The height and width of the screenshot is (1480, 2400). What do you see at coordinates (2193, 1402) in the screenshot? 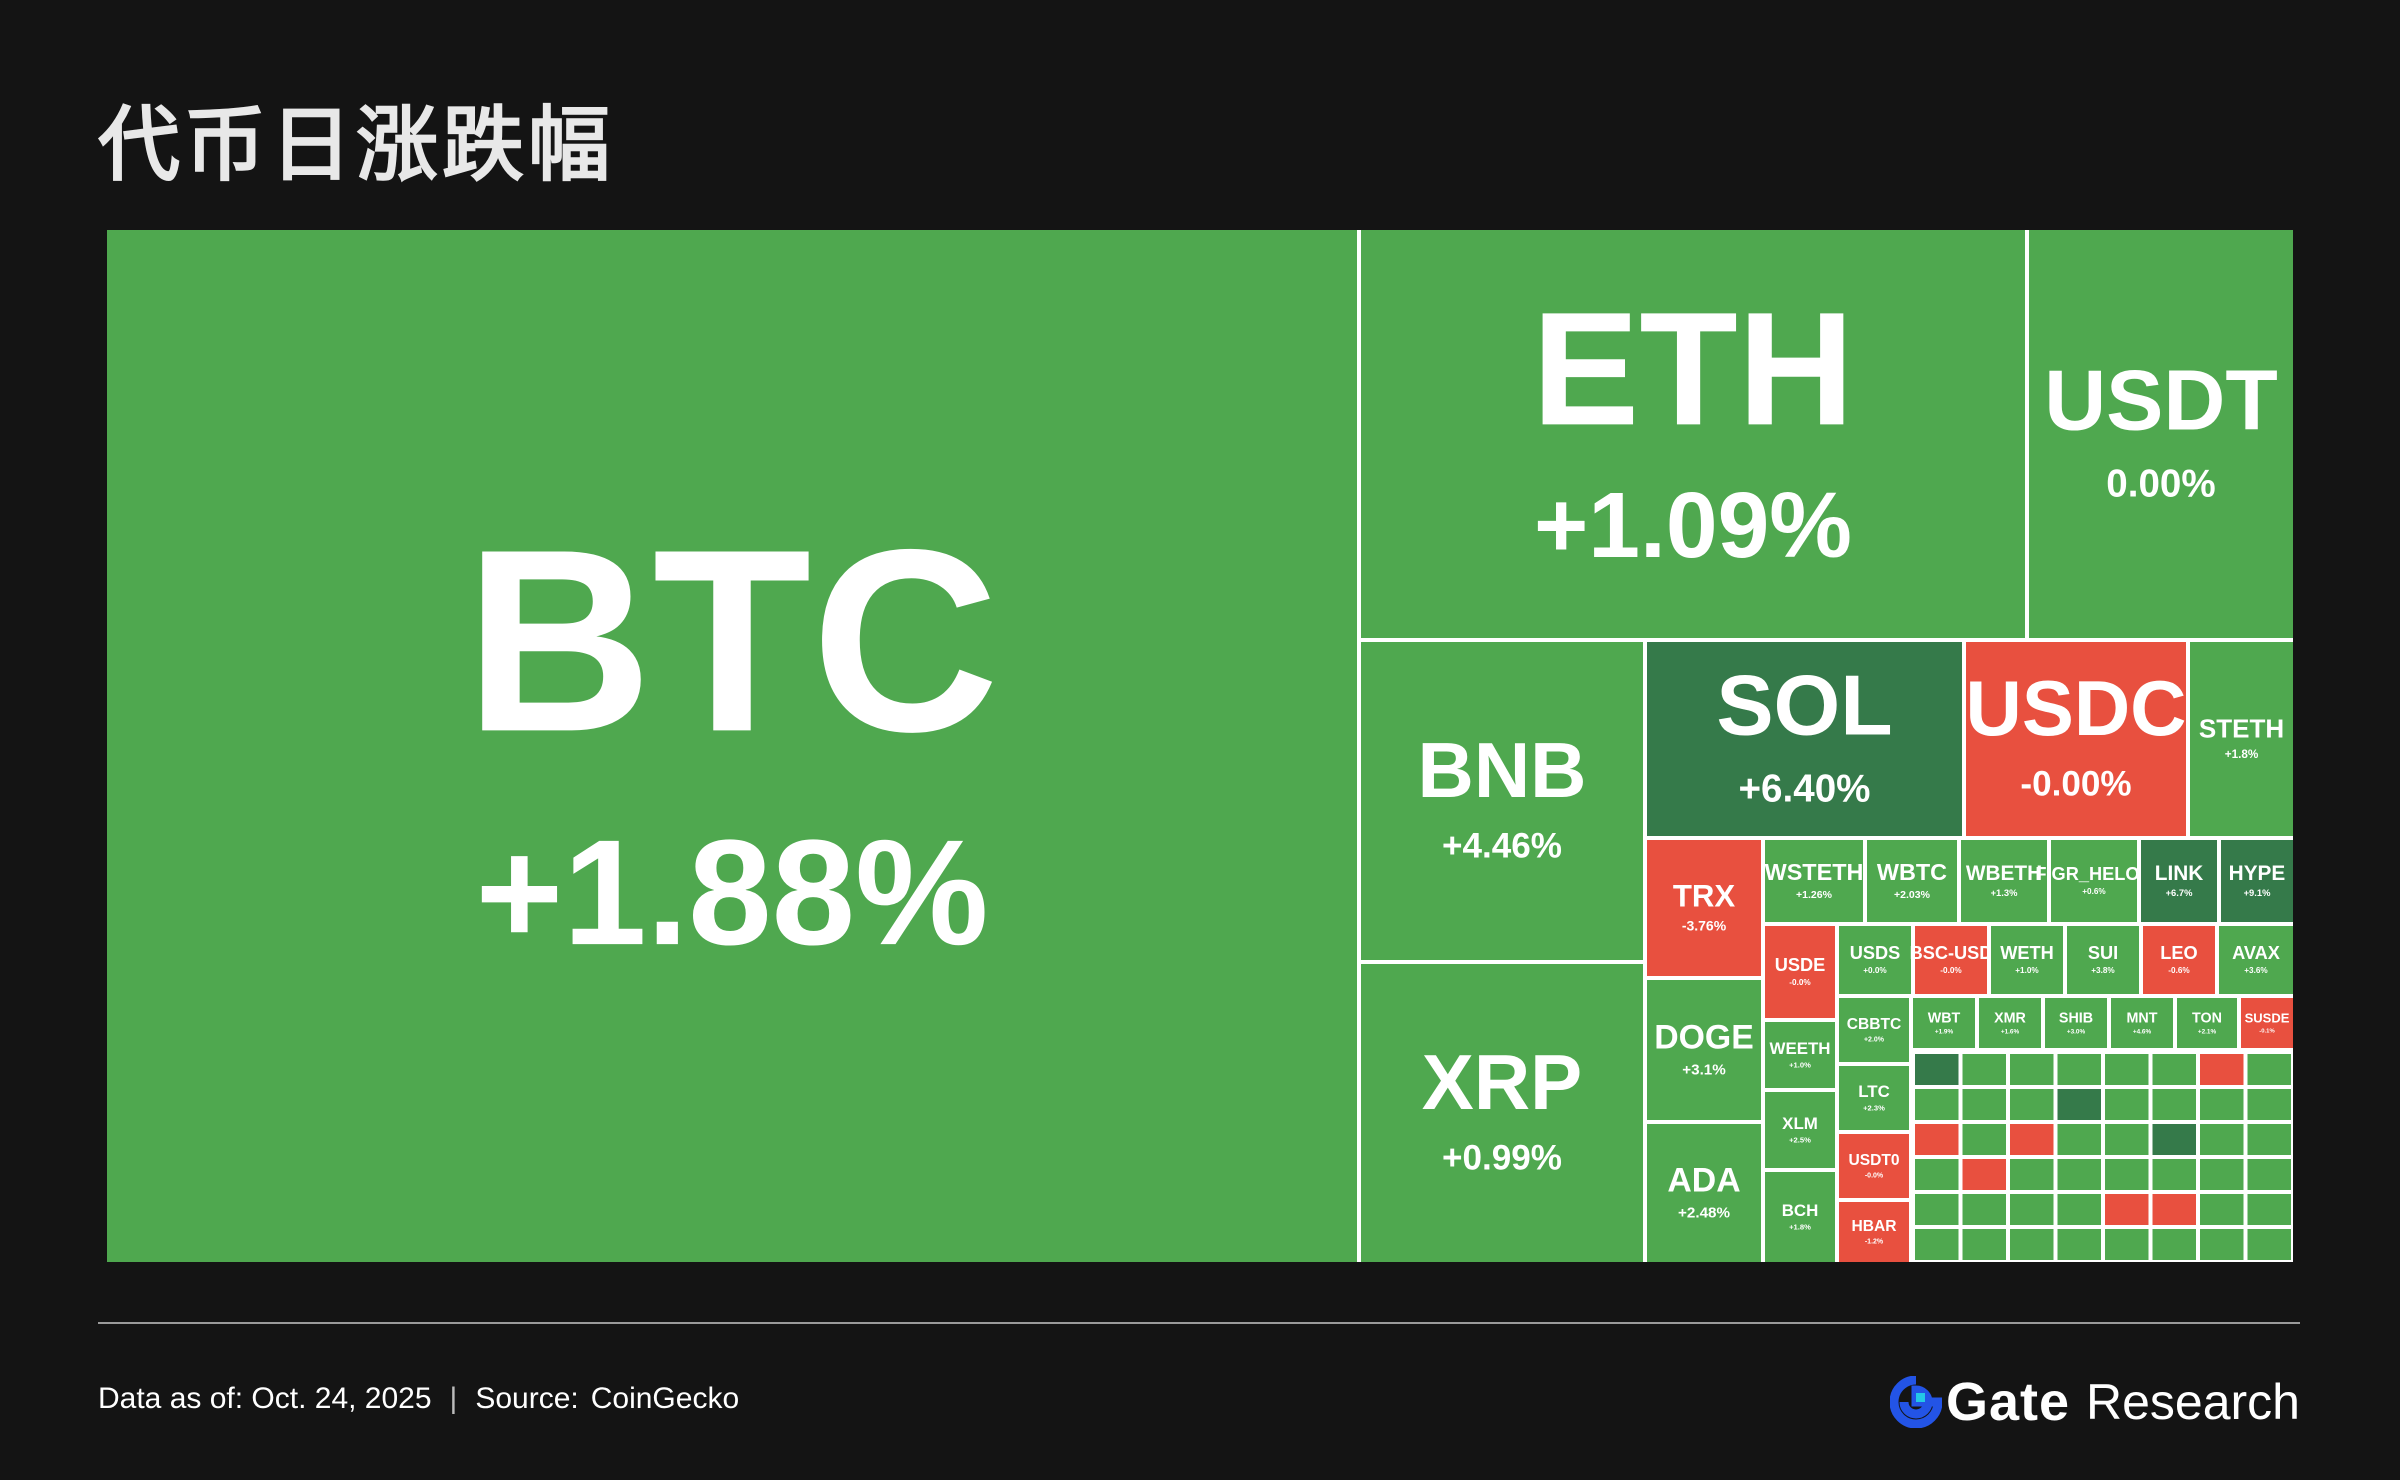
I see `brand-suffix: Research` at bounding box center [2193, 1402].